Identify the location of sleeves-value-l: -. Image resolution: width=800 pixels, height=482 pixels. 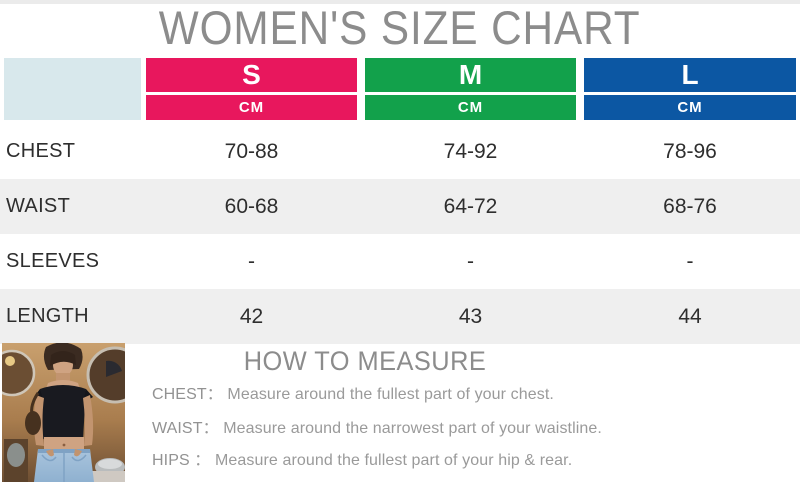
(690, 261).